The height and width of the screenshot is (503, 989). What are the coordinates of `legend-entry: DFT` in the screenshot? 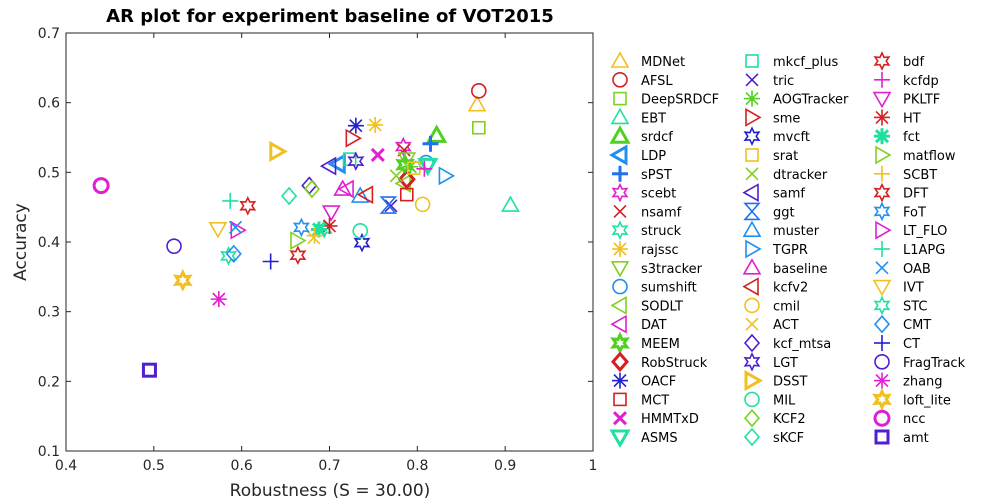 It's located at (900, 192).